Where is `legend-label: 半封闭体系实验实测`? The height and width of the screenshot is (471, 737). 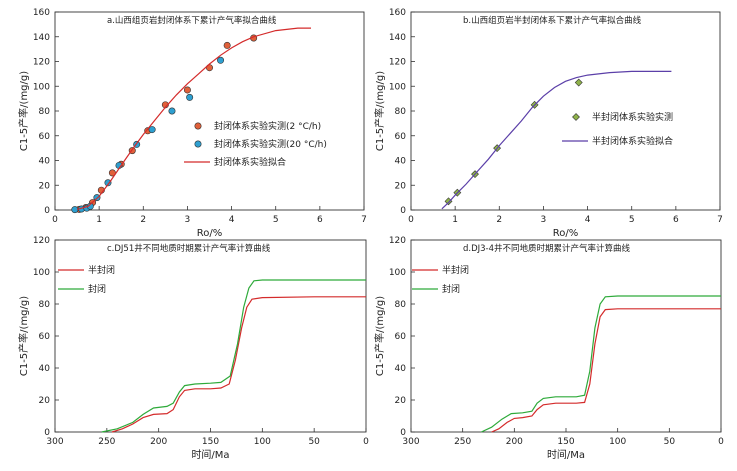
legend-label: 半封闭体系实验实测 is located at coordinates (632, 117).